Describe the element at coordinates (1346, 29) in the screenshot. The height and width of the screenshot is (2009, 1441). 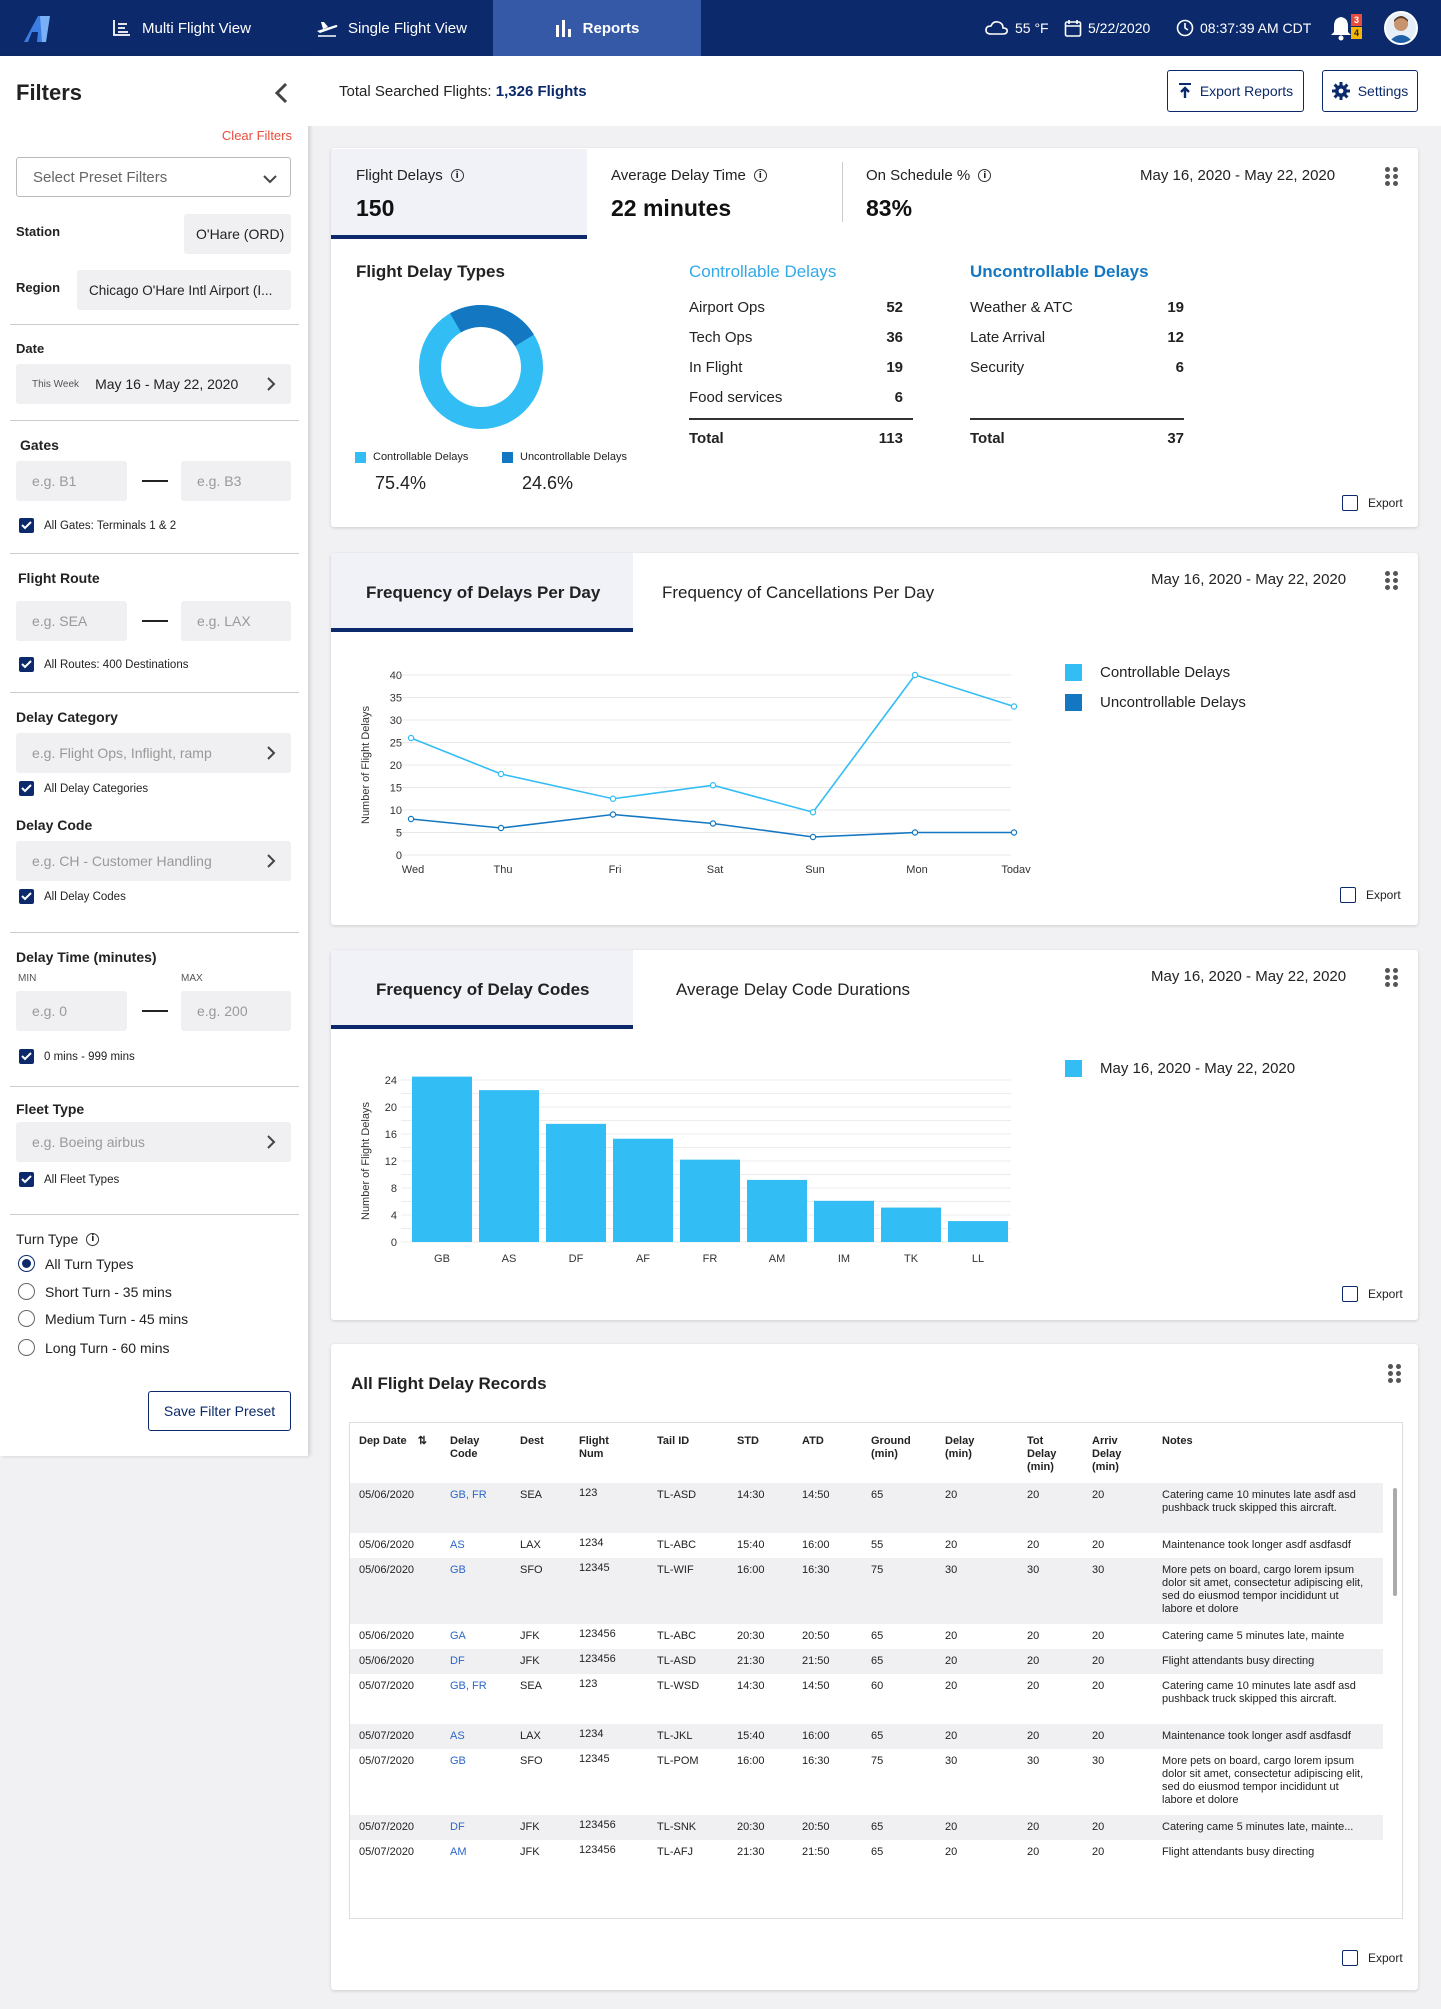
I see `notifications: 3 4` at that location.